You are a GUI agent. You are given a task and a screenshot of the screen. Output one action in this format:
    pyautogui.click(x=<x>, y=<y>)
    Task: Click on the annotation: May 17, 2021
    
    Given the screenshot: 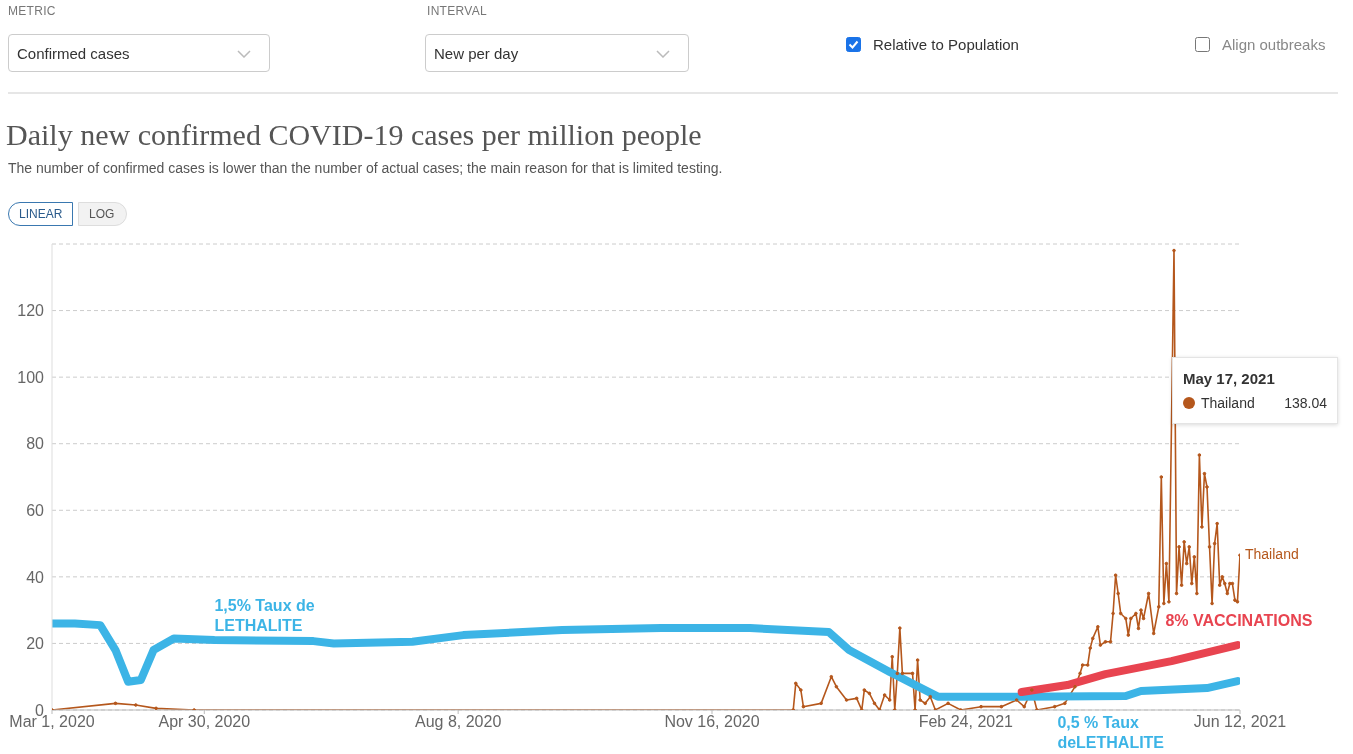 What is the action you would take?
    pyautogui.click(x=1229, y=378)
    